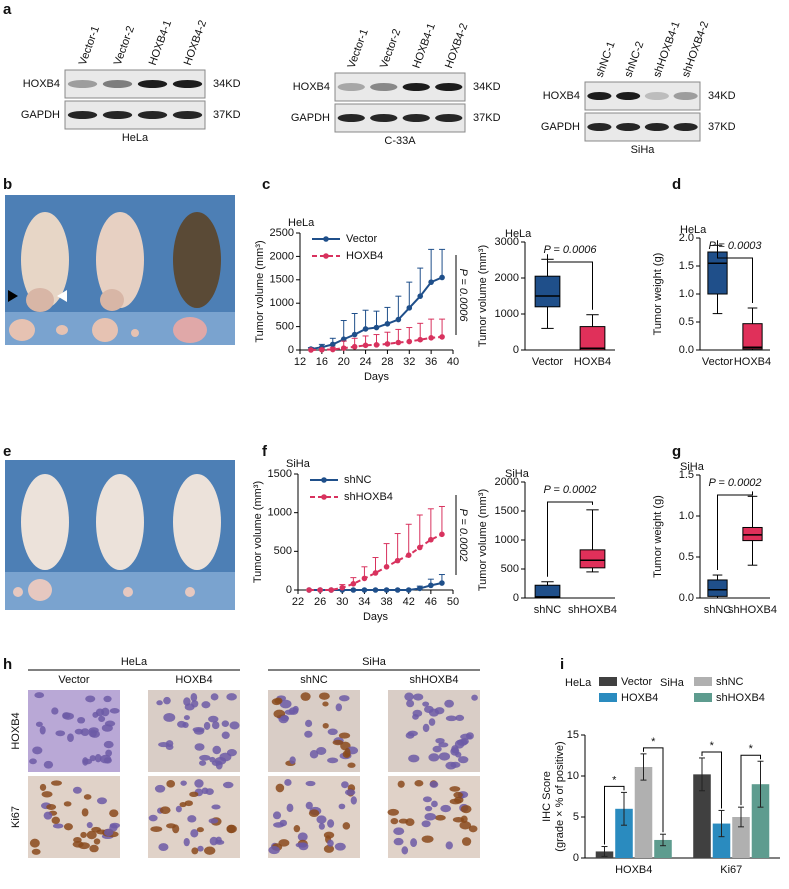 This screenshot has height=889, width=789. I want to click on y-tick-label: 15, so click(573, 735).